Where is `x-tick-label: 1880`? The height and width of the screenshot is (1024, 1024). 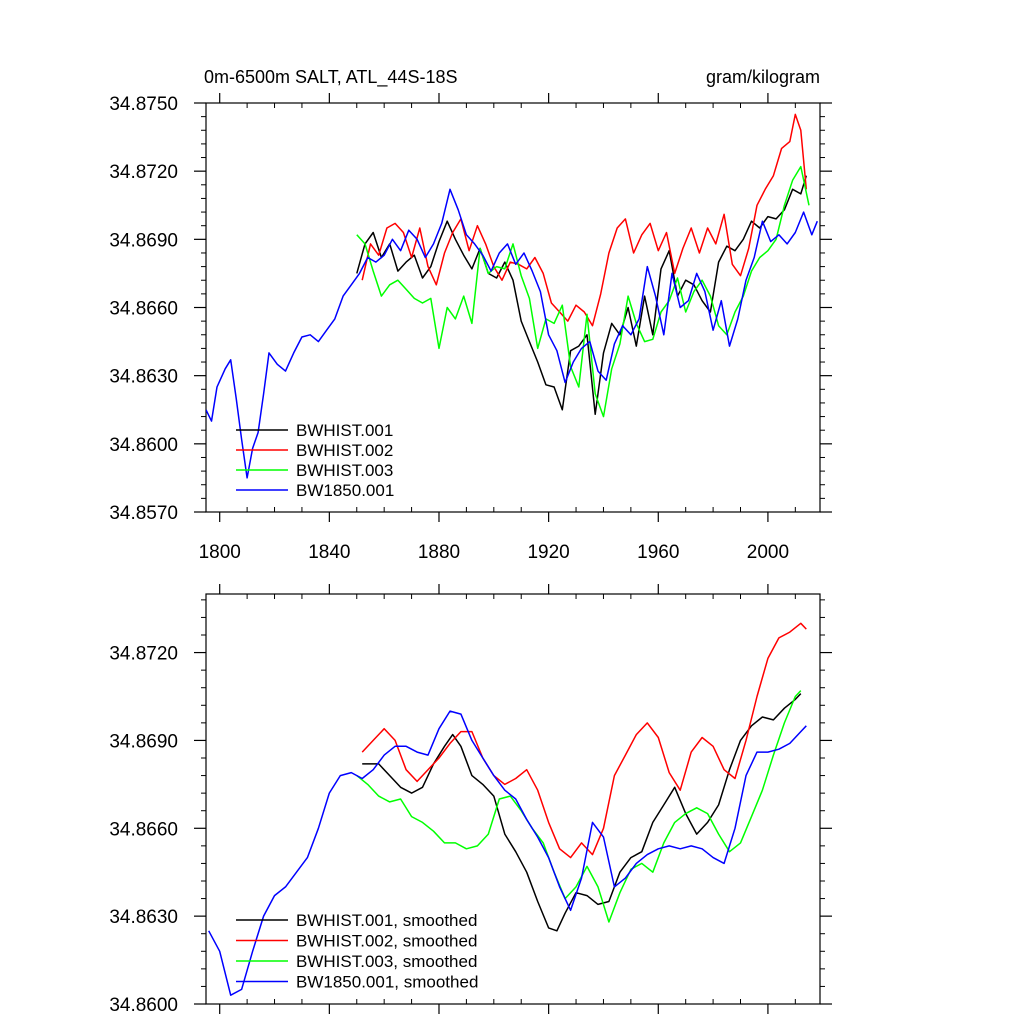 x-tick-label: 1880 is located at coordinates (439, 552).